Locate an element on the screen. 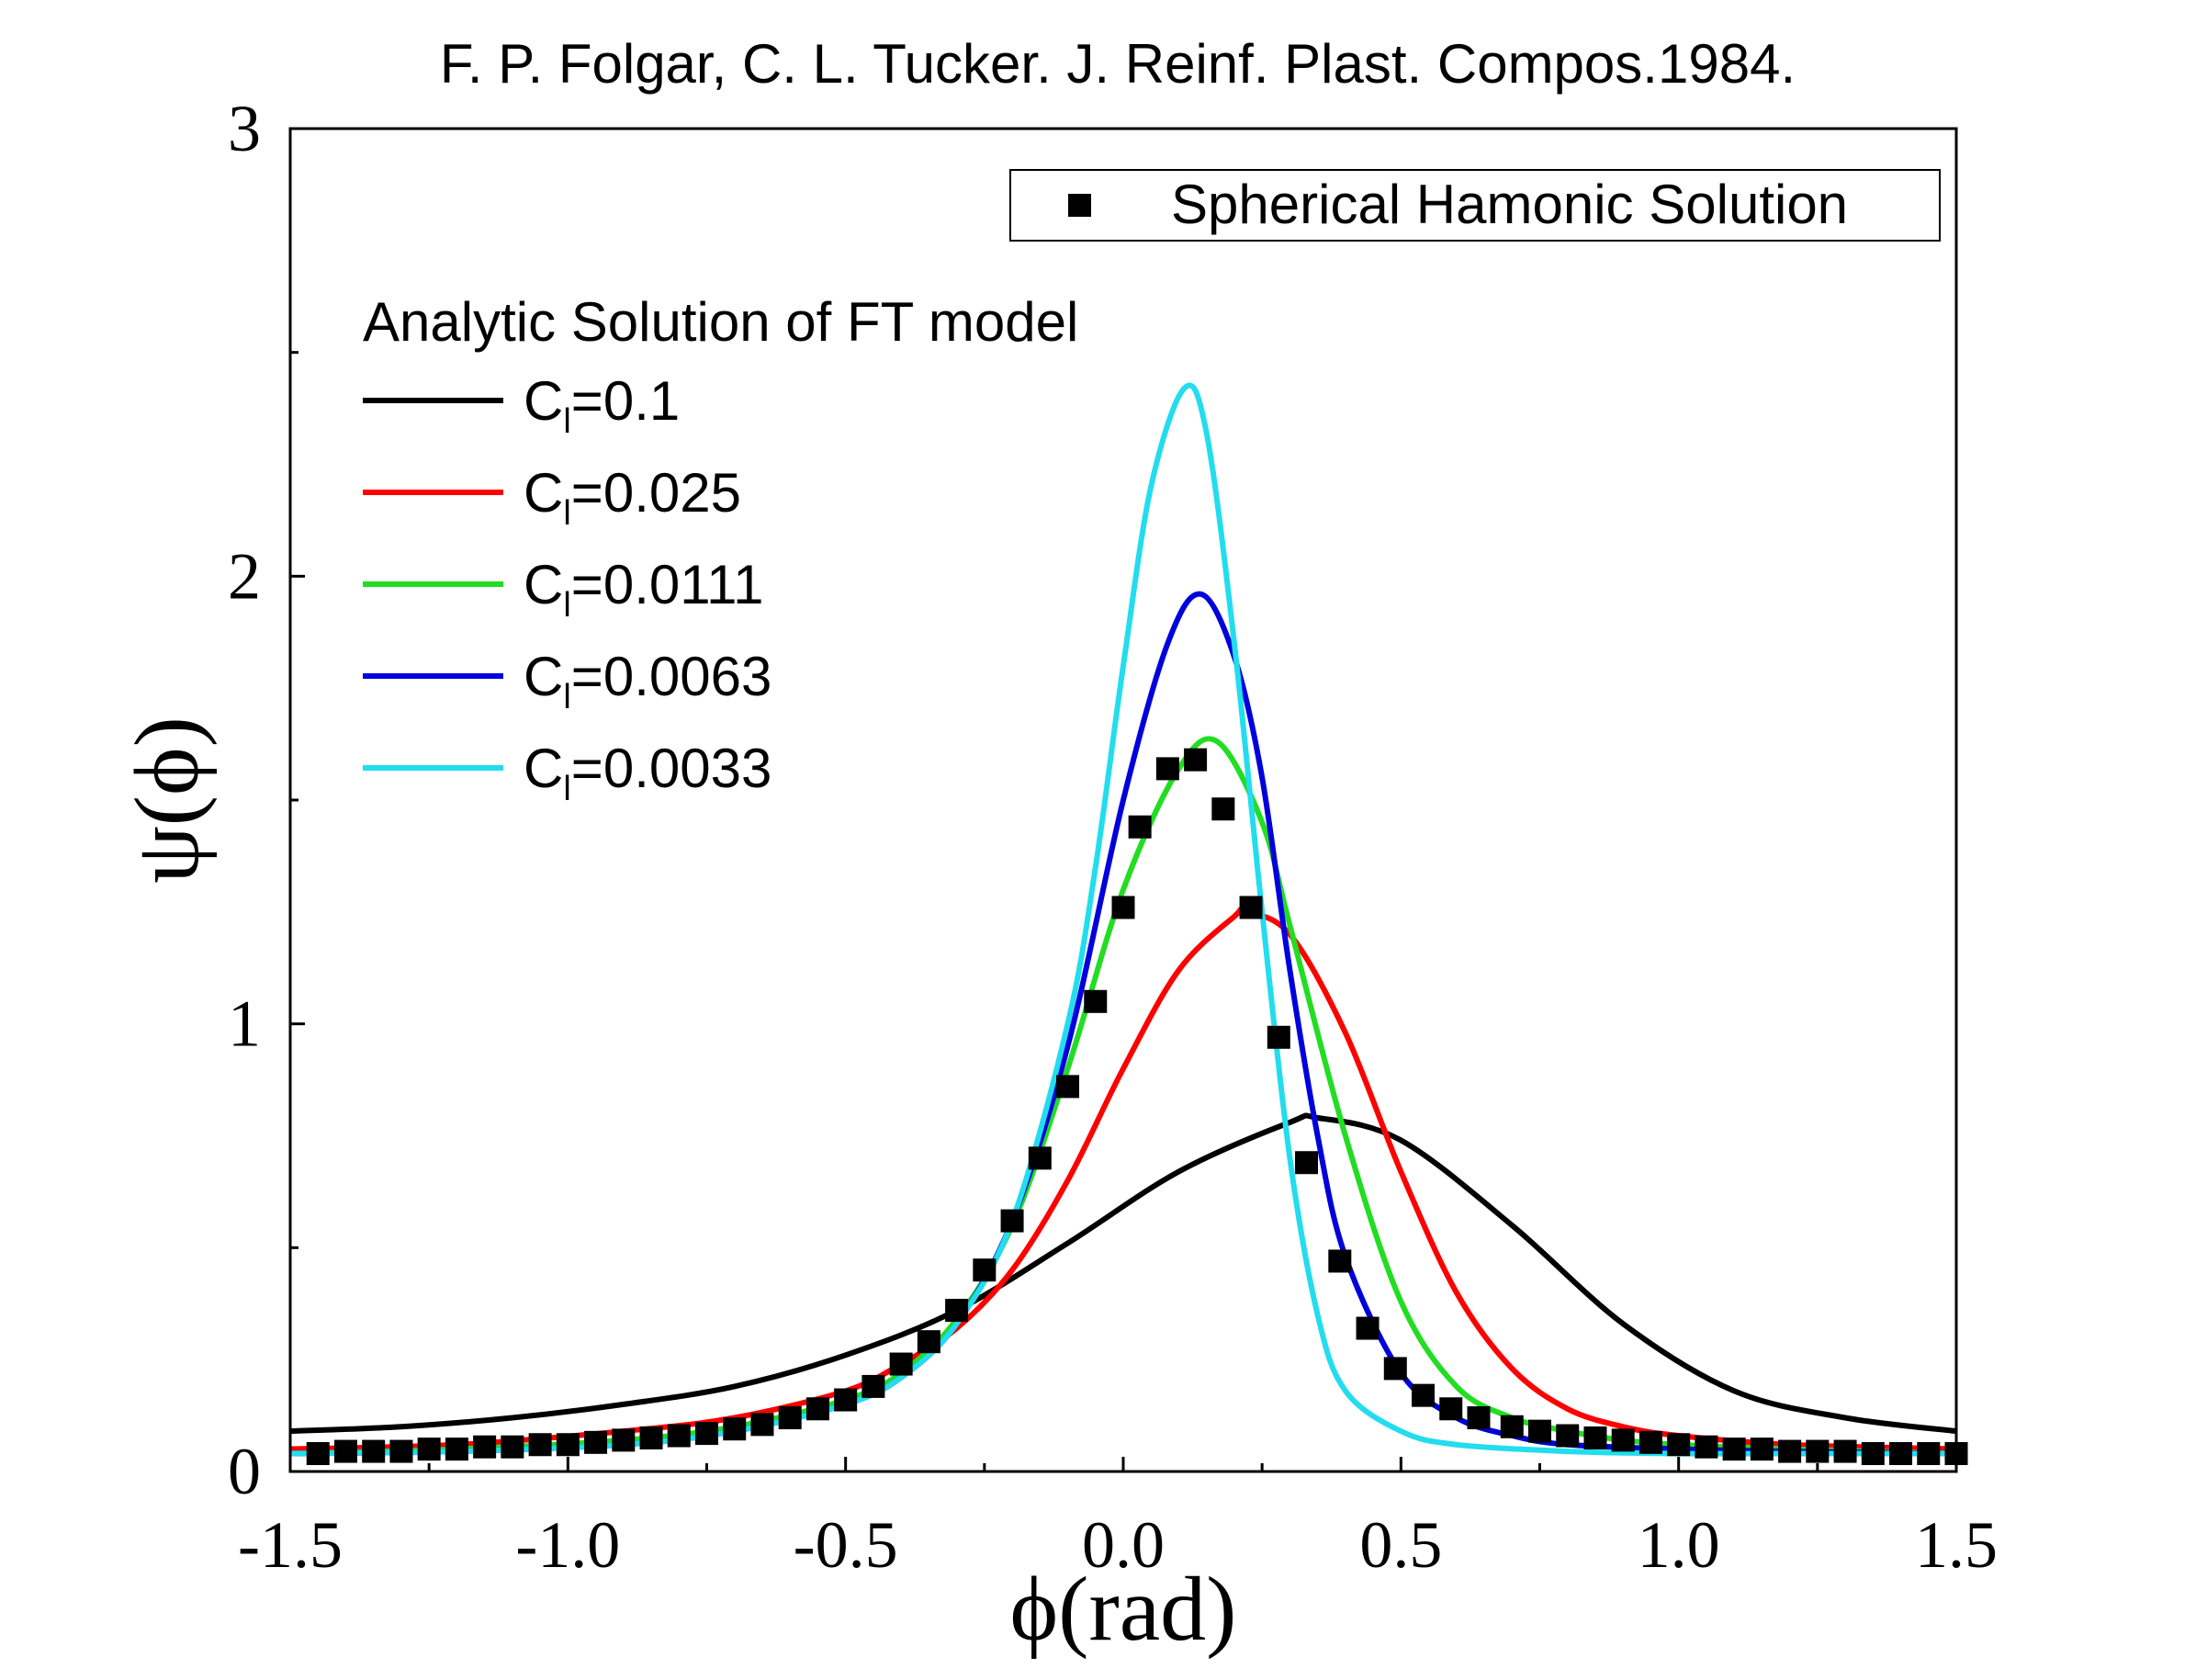 This screenshot has height=1680, width=2196. x-tick-label: 0.5 is located at coordinates (1400, 1545).